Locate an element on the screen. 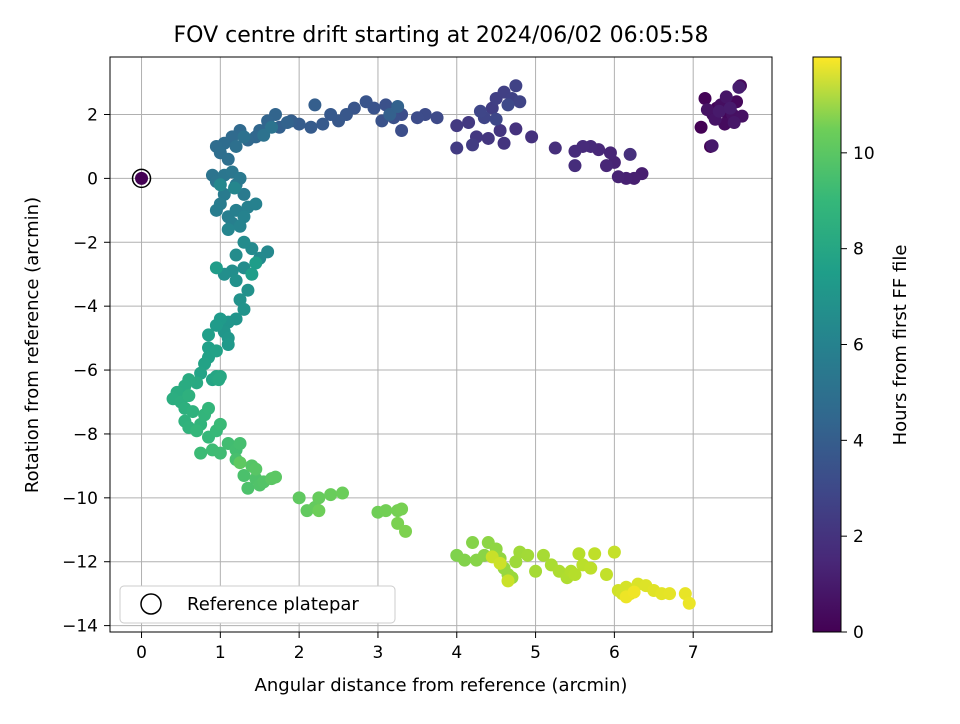 Image resolution: width=960 pixels, height=724 pixels. x-tick-label: 0 is located at coordinates (141, 653).